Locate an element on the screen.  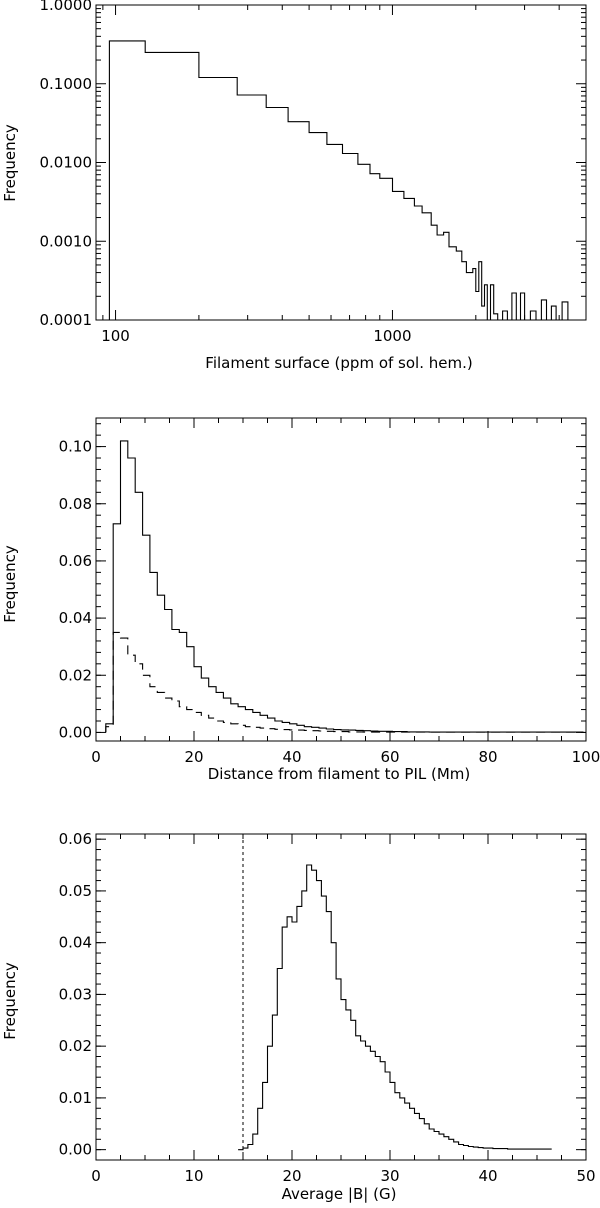
distance-x-axis-title: Distance from filament to PIL (Mm) is located at coordinates (339, 774).